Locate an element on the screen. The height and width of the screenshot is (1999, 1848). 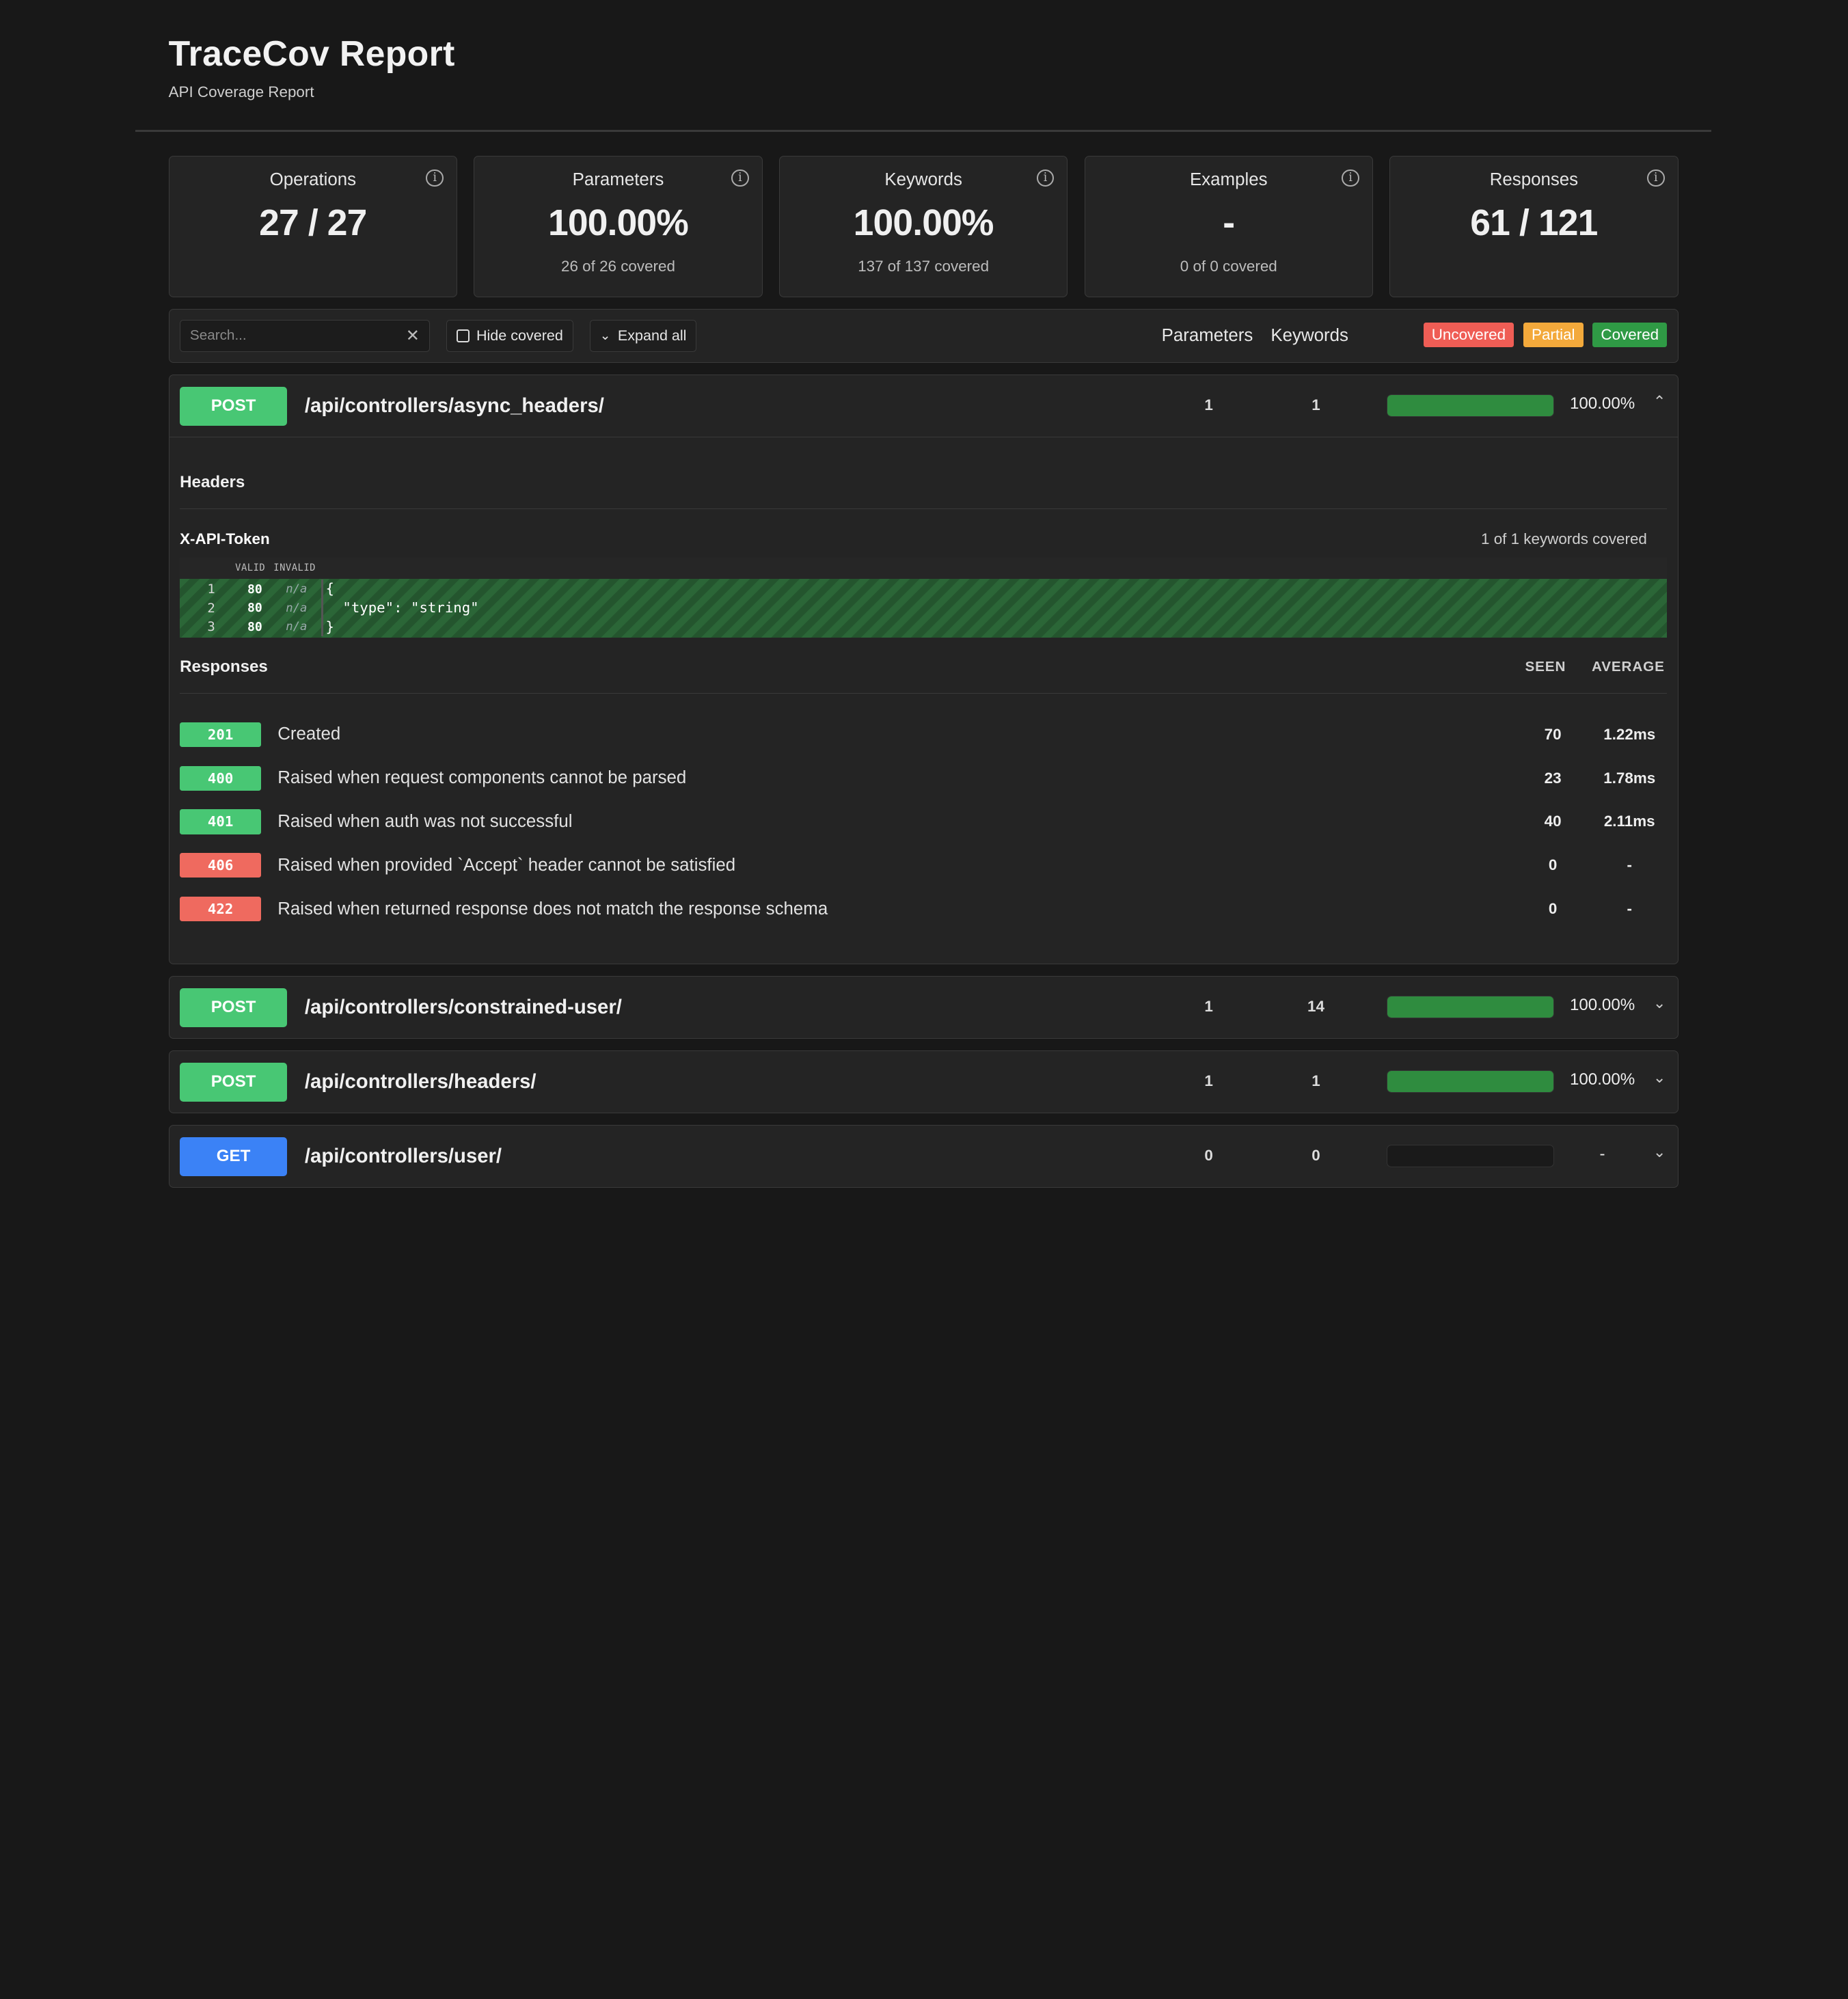
legend-uncovered: Uncovered is located at coordinates (1469, 335).